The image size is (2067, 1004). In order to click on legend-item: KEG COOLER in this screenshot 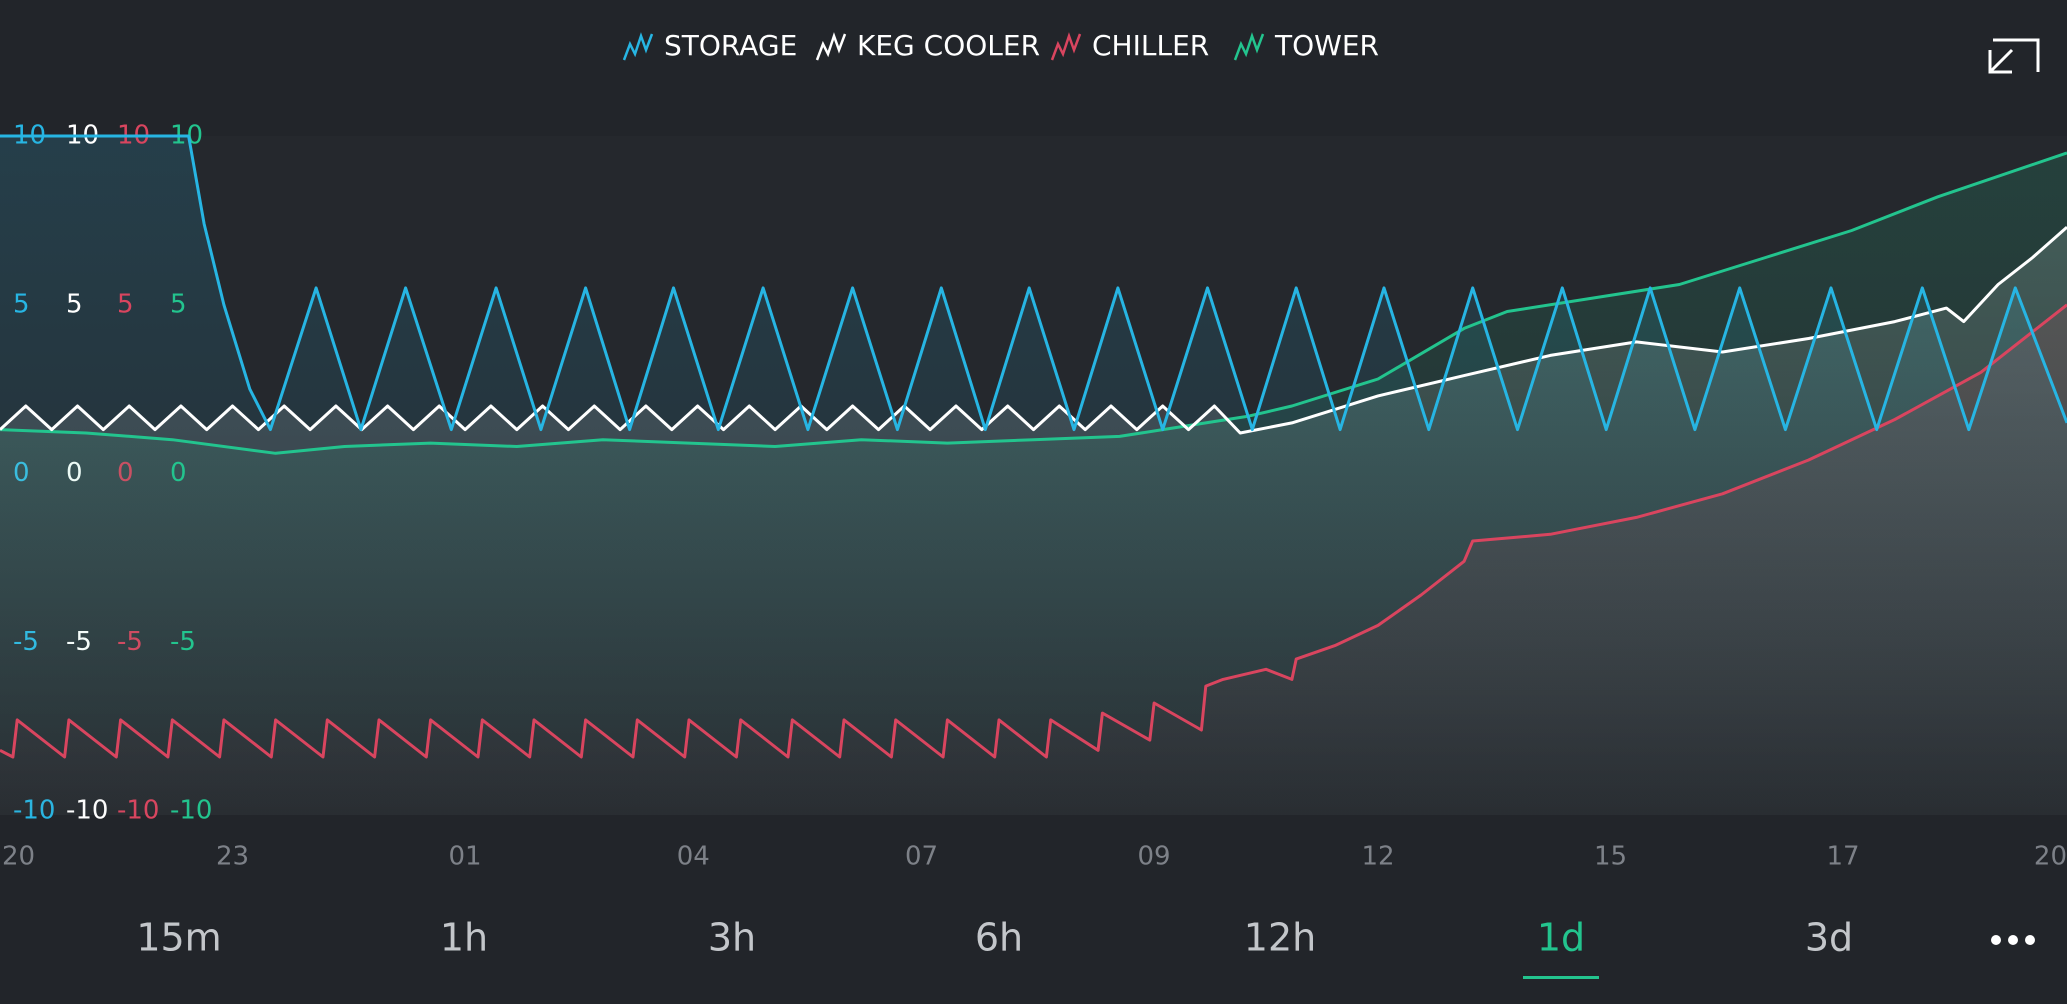, I will do `click(927, 45)`.